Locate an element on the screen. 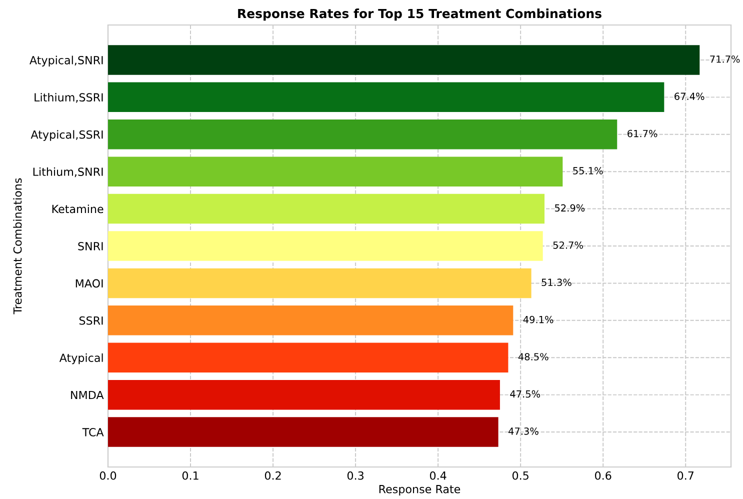 The width and height of the screenshot is (743, 499). x-tick-label: 0.5 is located at coordinates (520, 475).